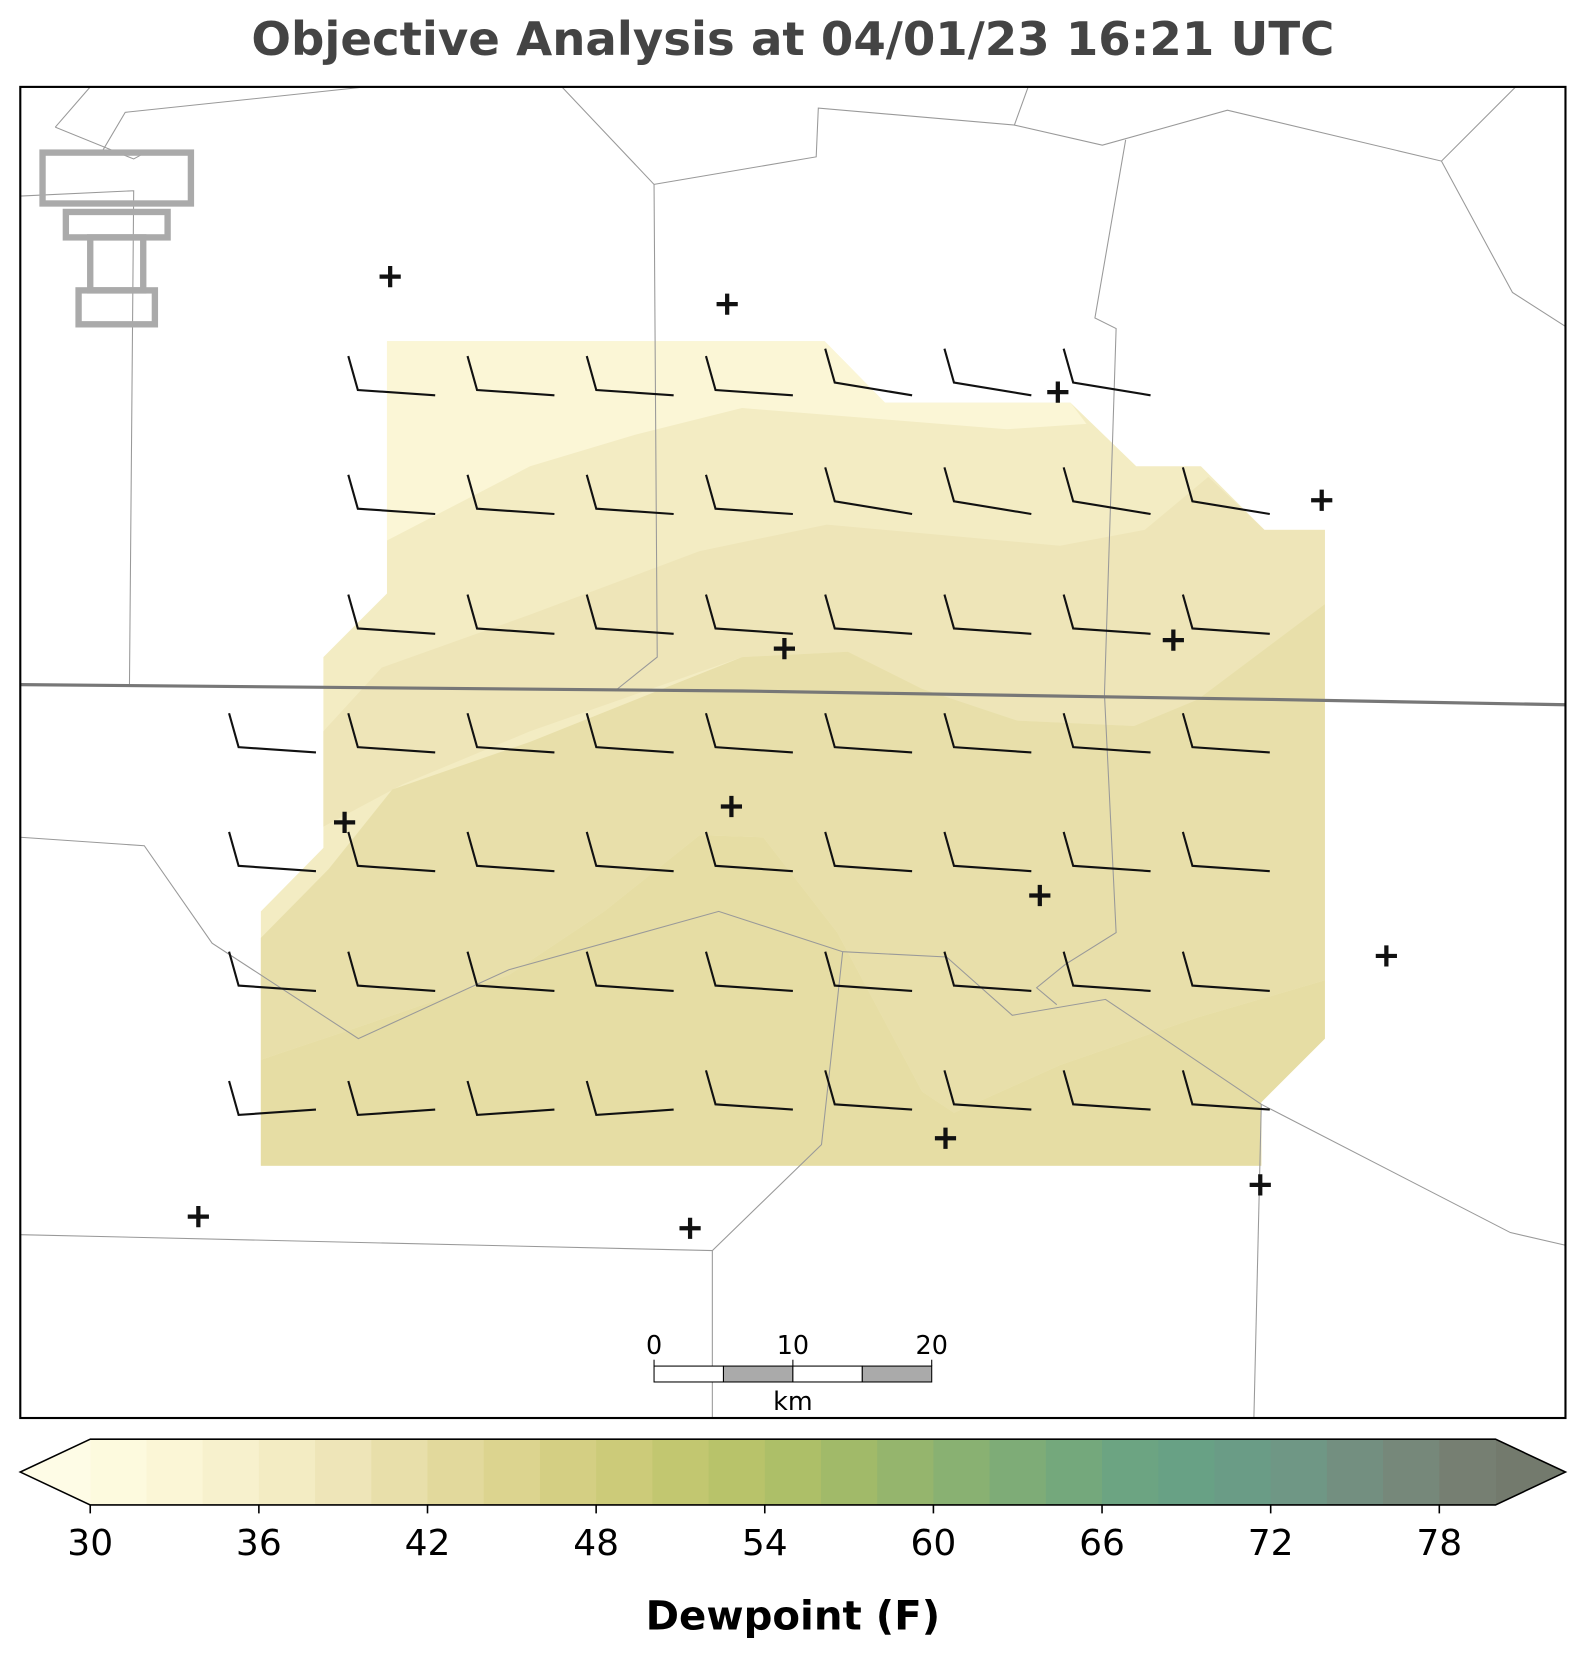 The image size is (1590, 1666). I want to click on colorbar-tick-label: 72, so click(1271, 1543).